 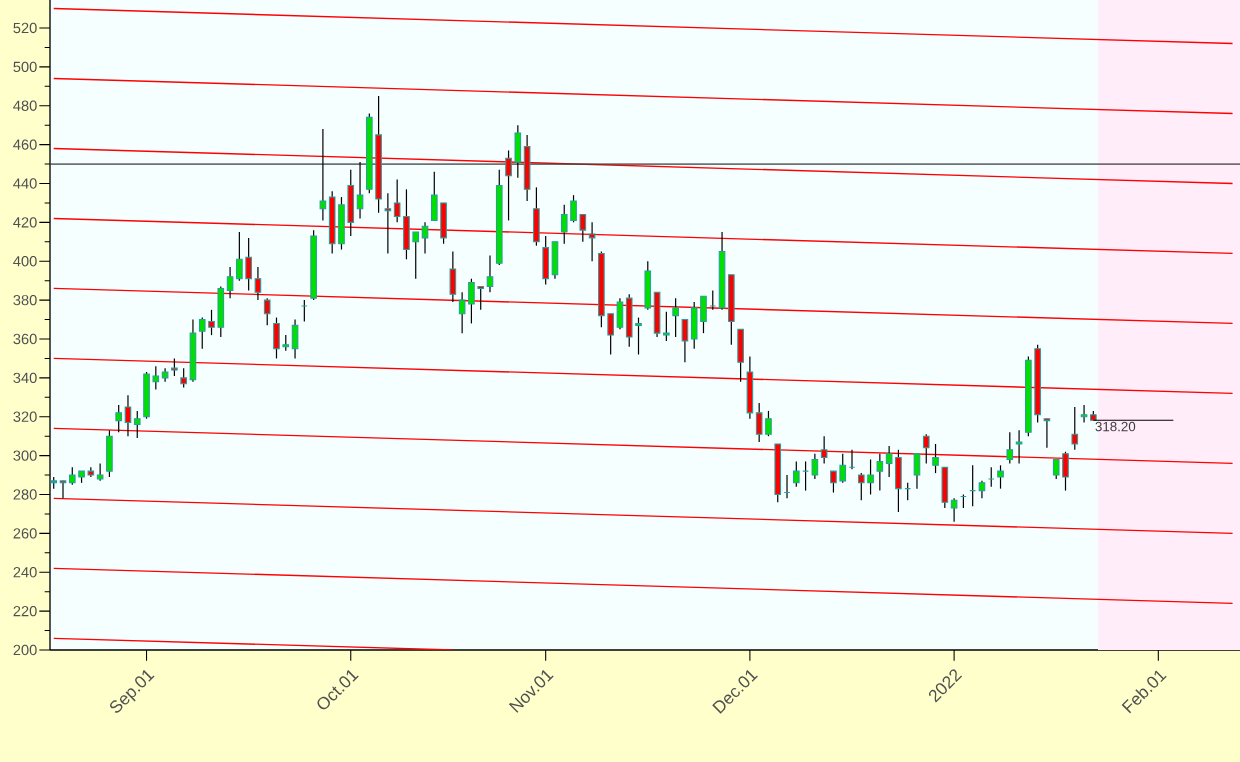 I want to click on y-tick-label: 220, so click(x=25, y=611).